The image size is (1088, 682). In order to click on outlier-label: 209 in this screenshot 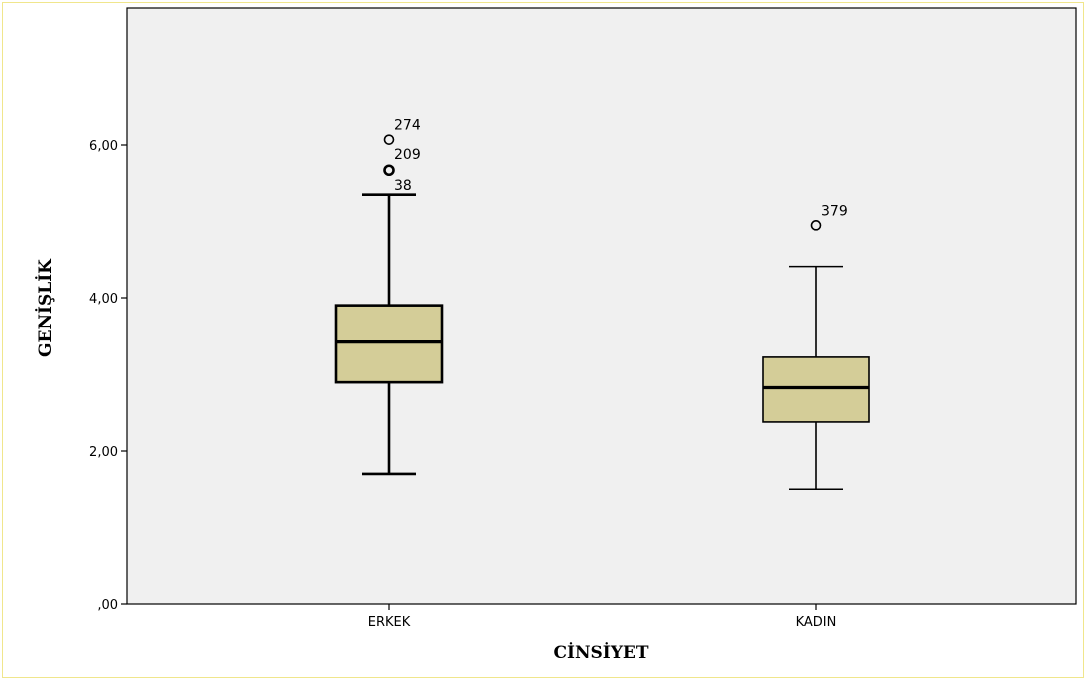, I will do `click(407, 155)`.